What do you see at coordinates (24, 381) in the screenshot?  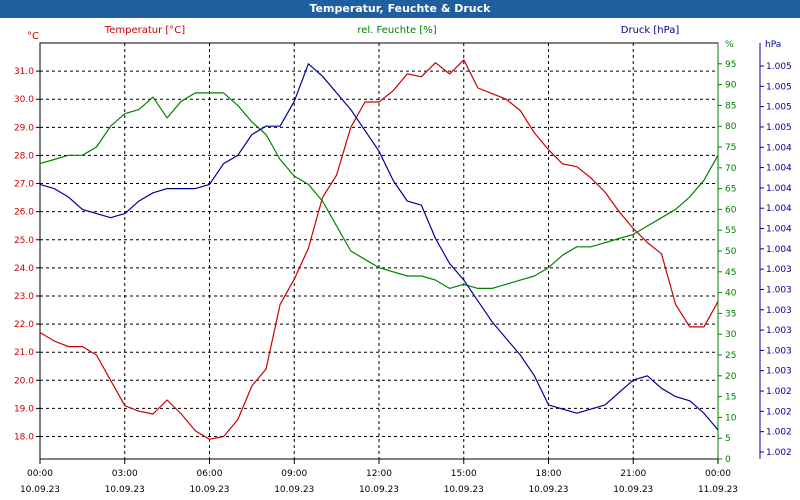 I see `temp-tick-label: 20.0` at bounding box center [24, 381].